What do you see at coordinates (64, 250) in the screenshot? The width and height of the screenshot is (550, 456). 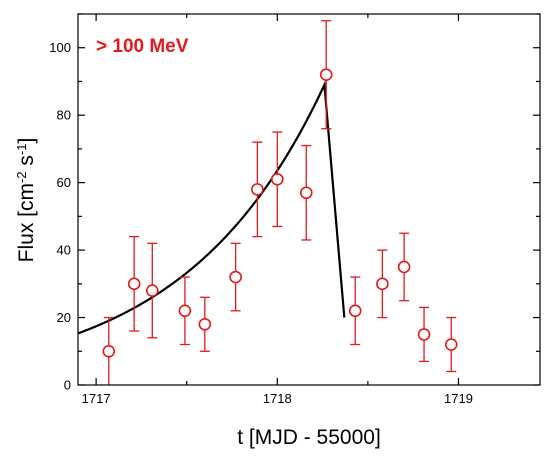 I see `y-tick-label: 40` at bounding box center [64, 250].